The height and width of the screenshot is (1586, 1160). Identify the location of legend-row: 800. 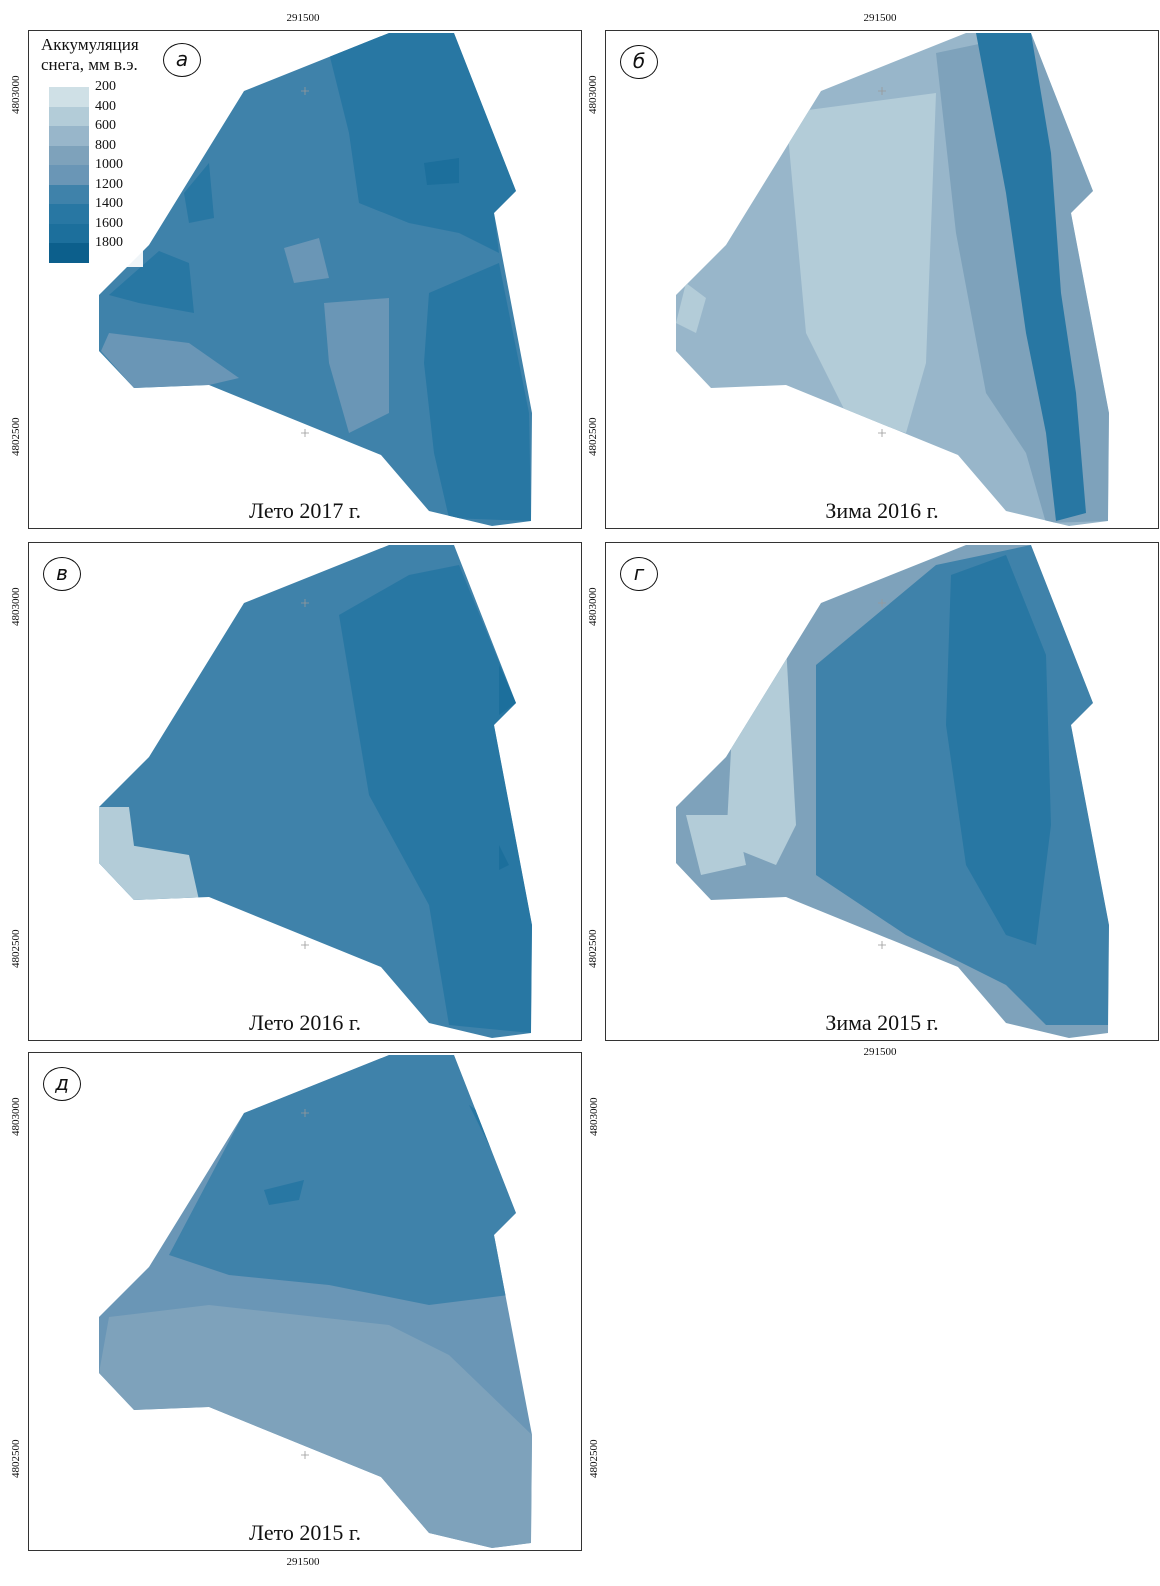
(90, 151).